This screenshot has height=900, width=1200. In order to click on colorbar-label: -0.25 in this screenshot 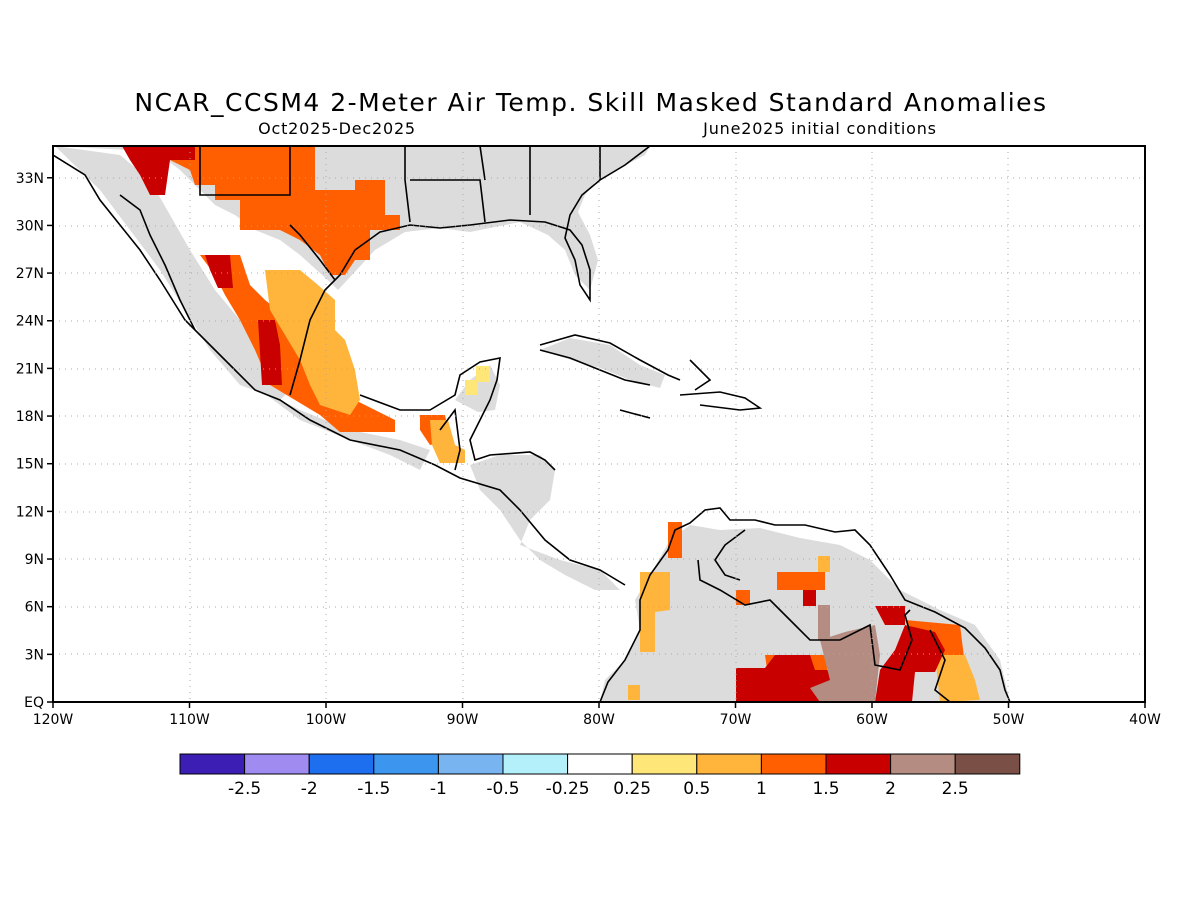, I will do `click(568, 789)`.